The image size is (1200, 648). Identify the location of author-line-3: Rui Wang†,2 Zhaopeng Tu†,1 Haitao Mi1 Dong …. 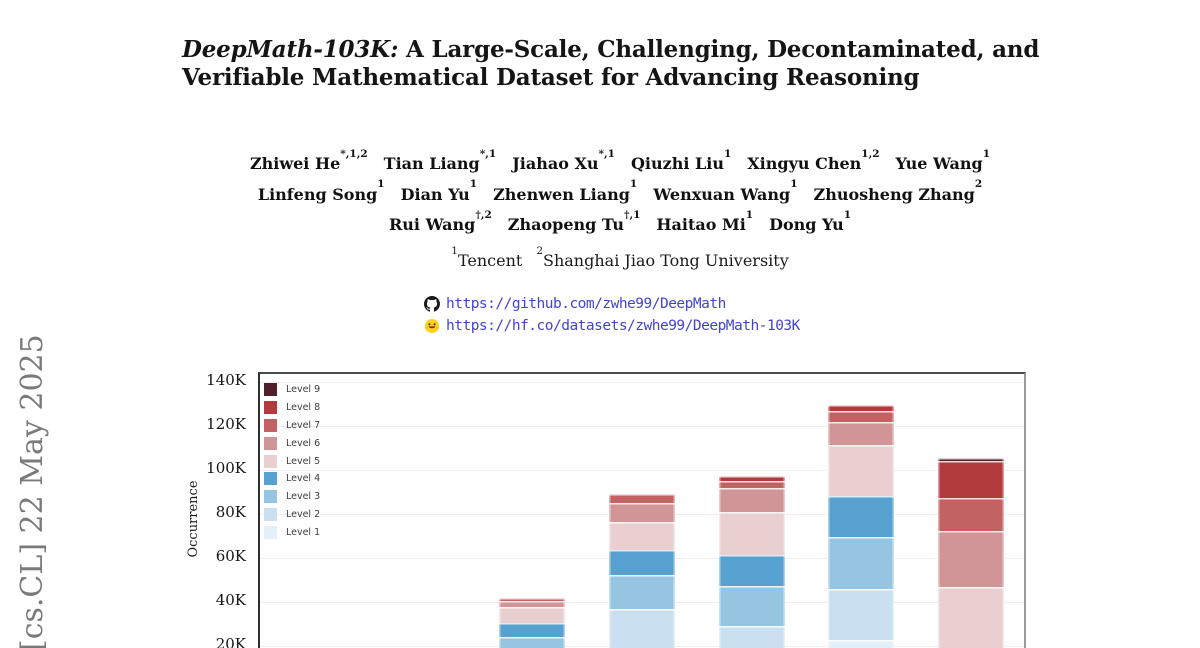
(620, 223).